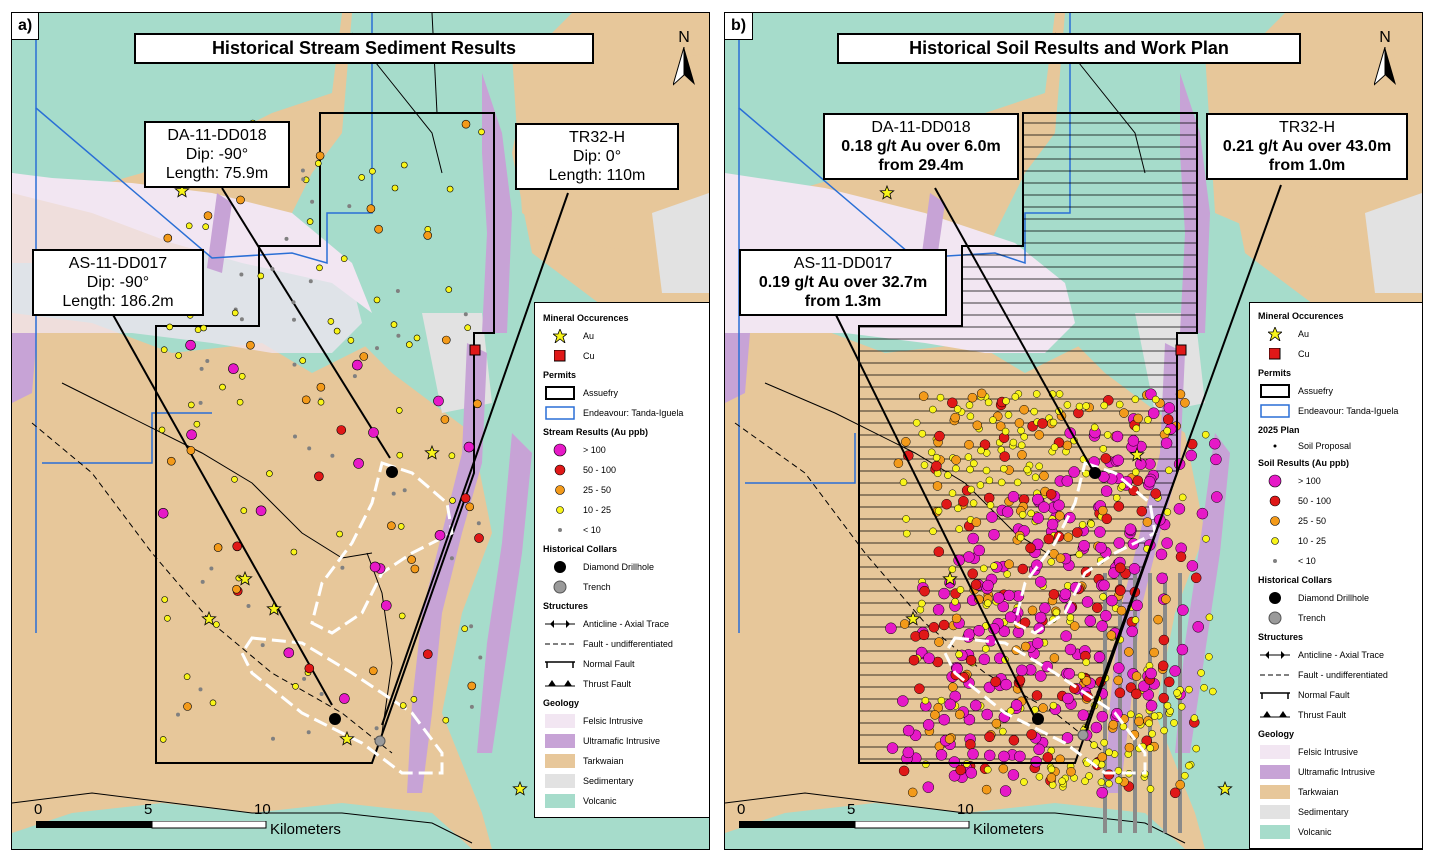  Describe the element at coordinates (392, 472) in the screenshot. I see `diamond-drillhole-da` at that location.